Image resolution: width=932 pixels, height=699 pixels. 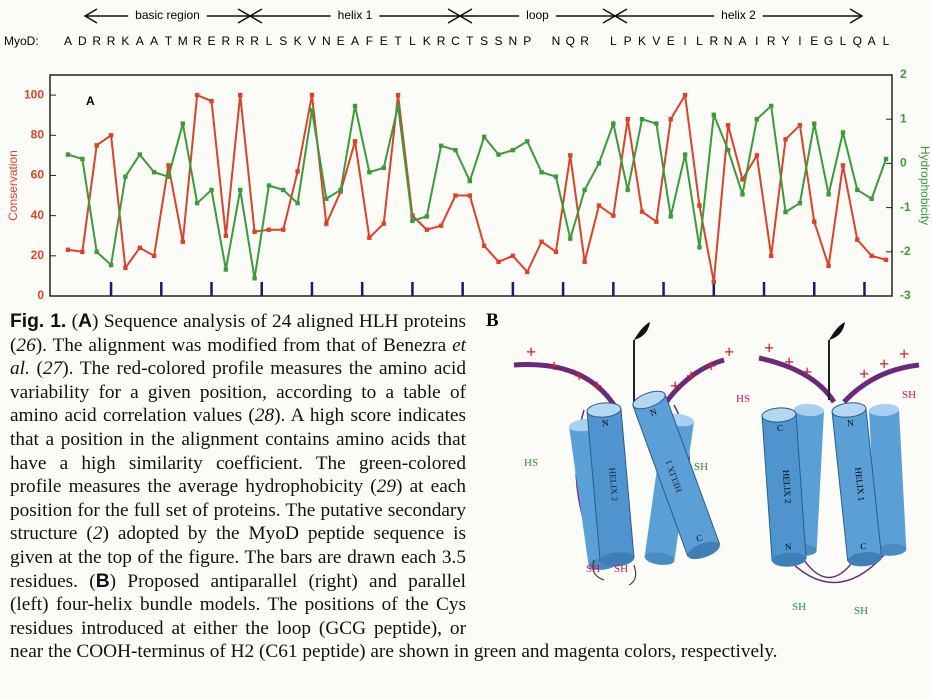 What do you see at coordinates (40, 295) in the screenshot?
I see `y-tick-label: 0` at bounding box center [40, 295].